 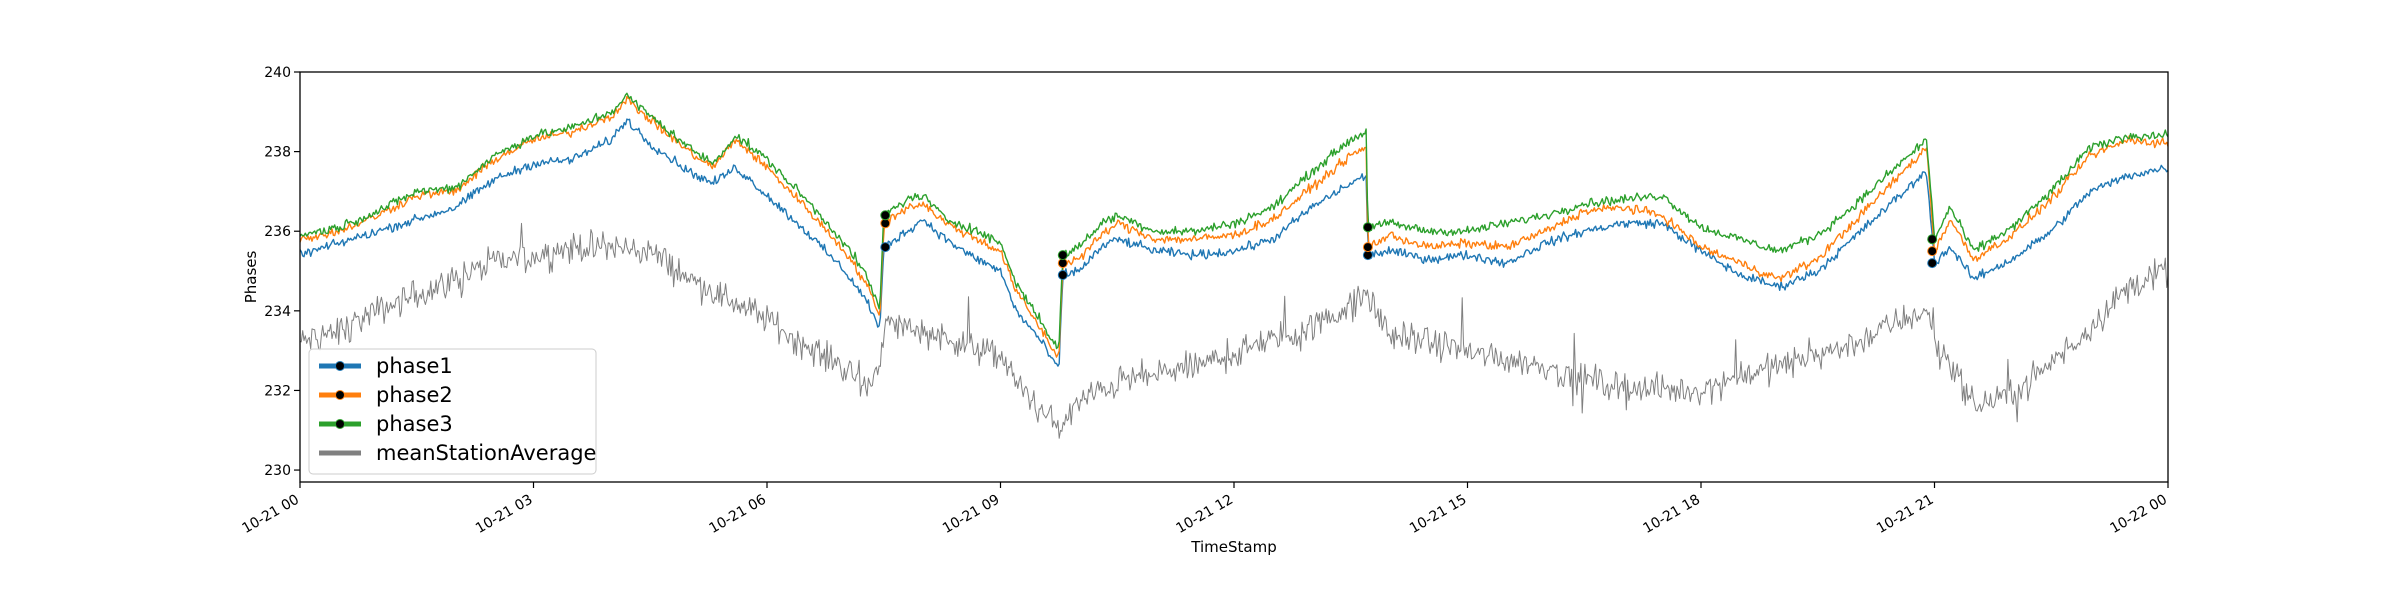 I want to click on x-tick-label-8: 10-22 00, so click(x=2138, y=514).